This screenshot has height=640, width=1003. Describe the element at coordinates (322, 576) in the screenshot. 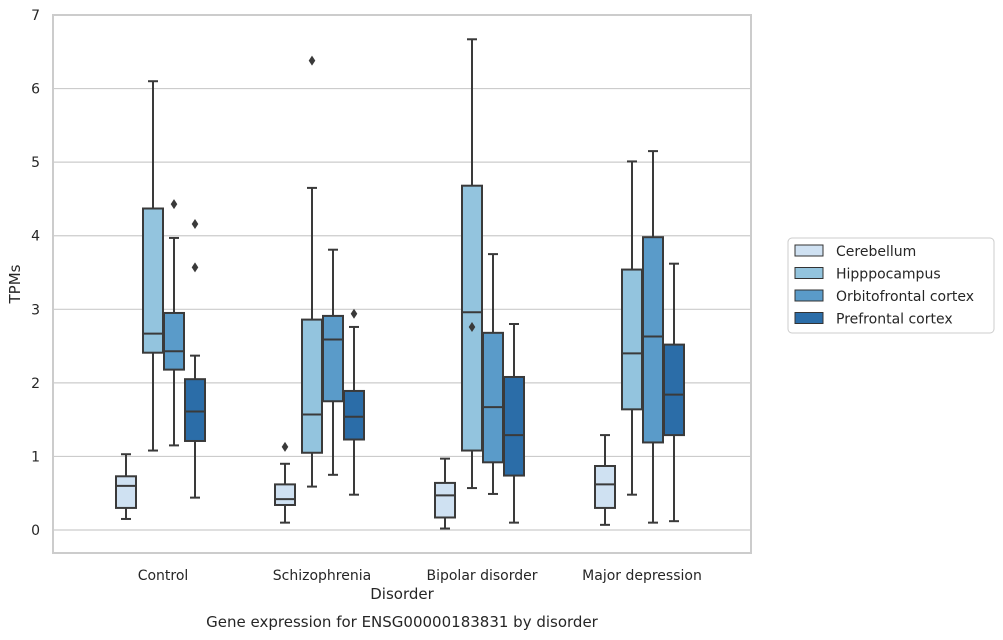

I see `x-tick-label: Schizophrenia` at that location.